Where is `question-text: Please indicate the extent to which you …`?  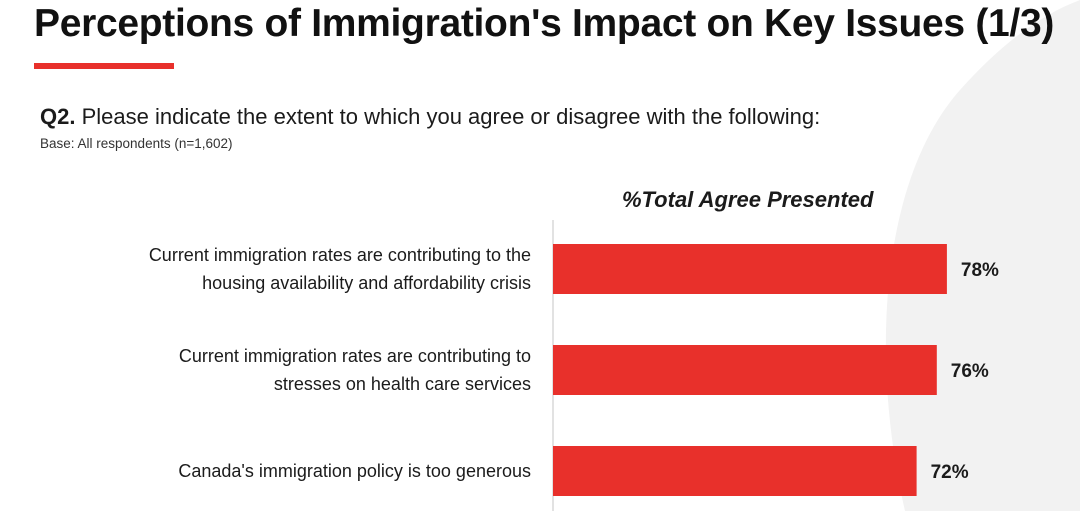
question-text: Please indicate the extent to which you … is located at coordinates (451, 116).